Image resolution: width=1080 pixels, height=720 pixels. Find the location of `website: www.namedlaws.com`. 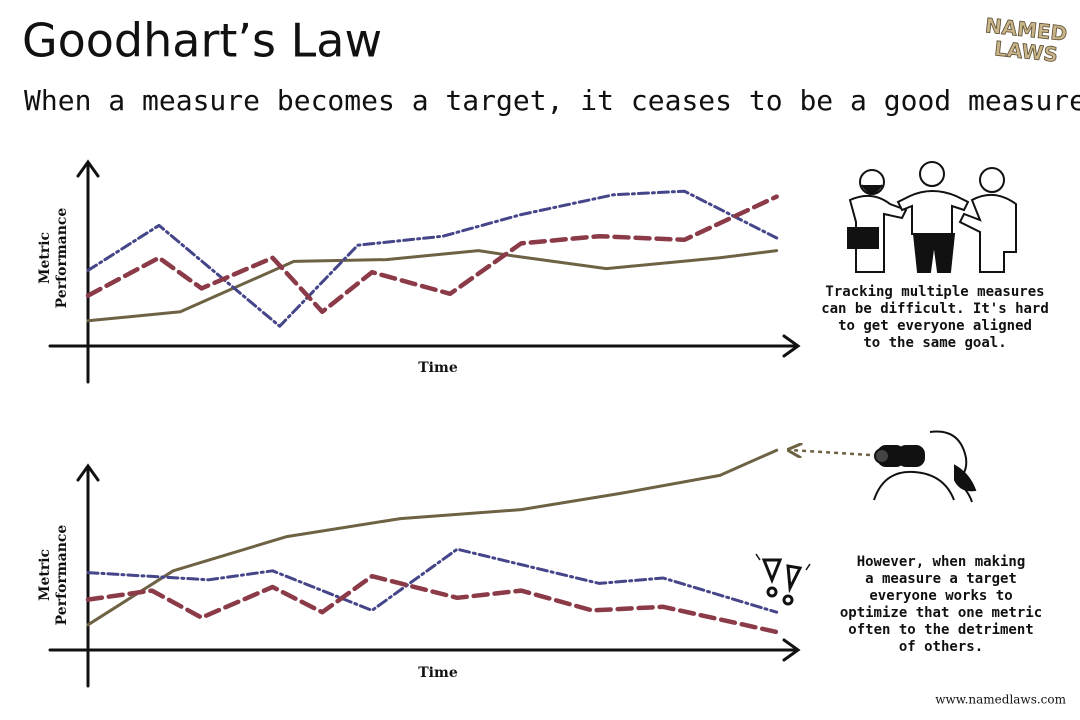

website: www.namedlaws.com is located at coordinates (1000, 700).